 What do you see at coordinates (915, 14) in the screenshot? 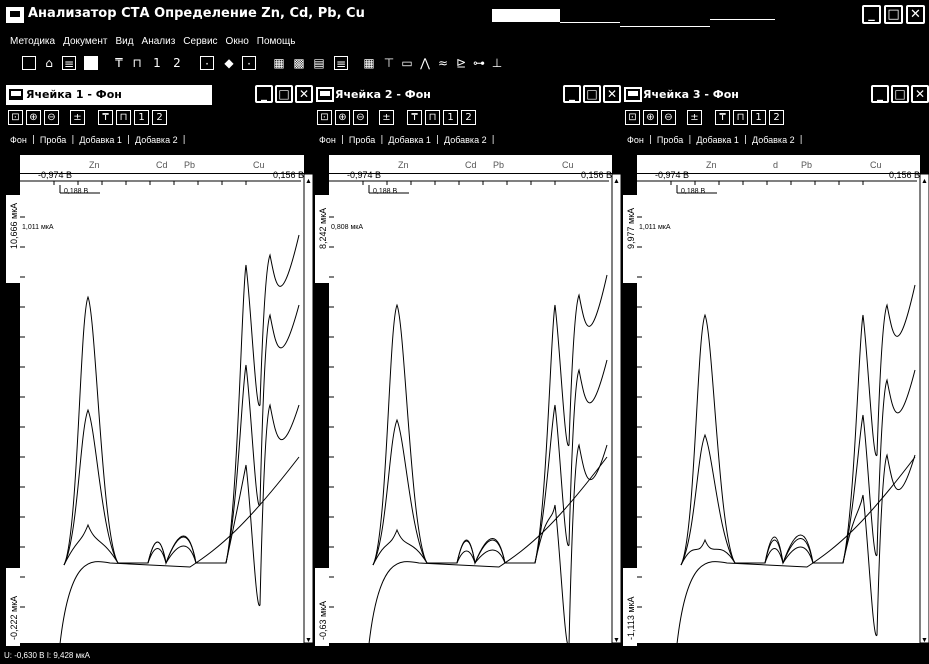
I see `close-button: ✕` at bounding box center [915, 14].